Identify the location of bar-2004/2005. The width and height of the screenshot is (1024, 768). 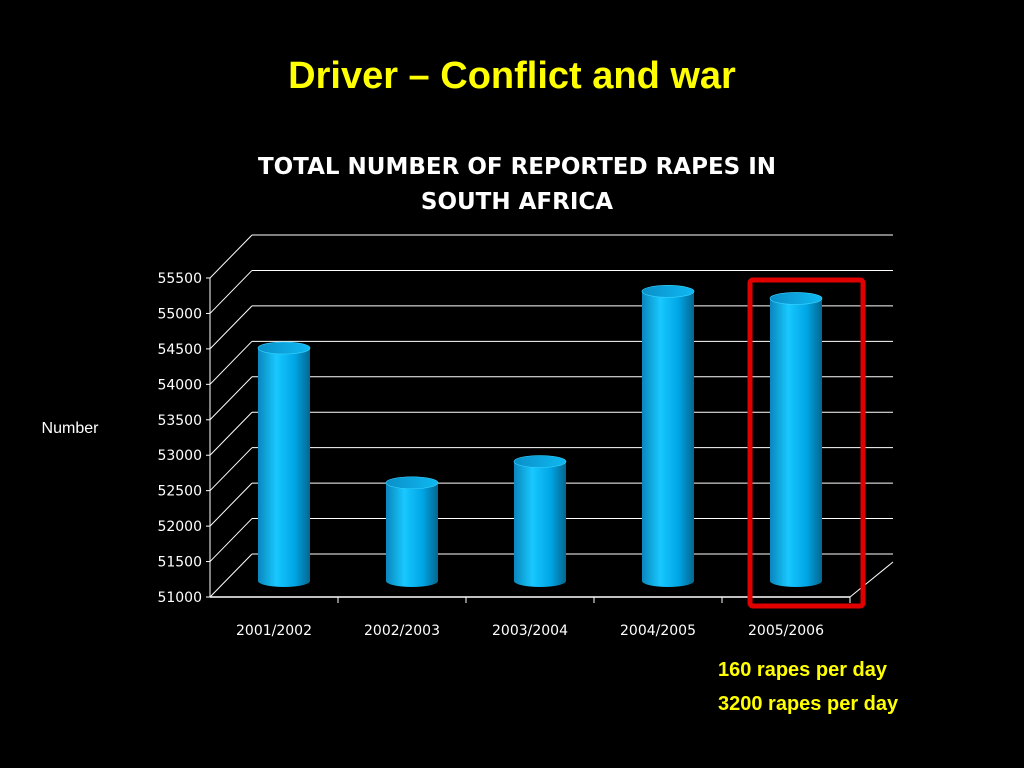
(668, 436).